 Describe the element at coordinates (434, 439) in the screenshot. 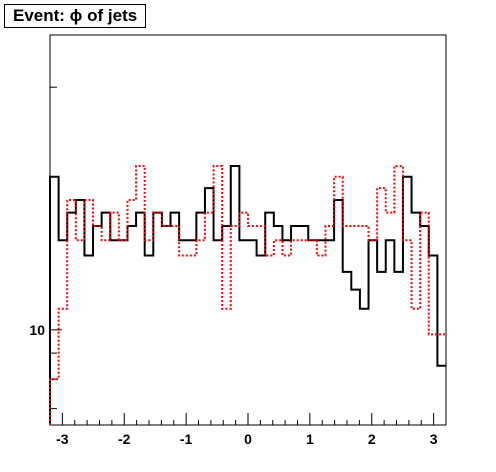

I see `x-tick-label: 3` at that location.